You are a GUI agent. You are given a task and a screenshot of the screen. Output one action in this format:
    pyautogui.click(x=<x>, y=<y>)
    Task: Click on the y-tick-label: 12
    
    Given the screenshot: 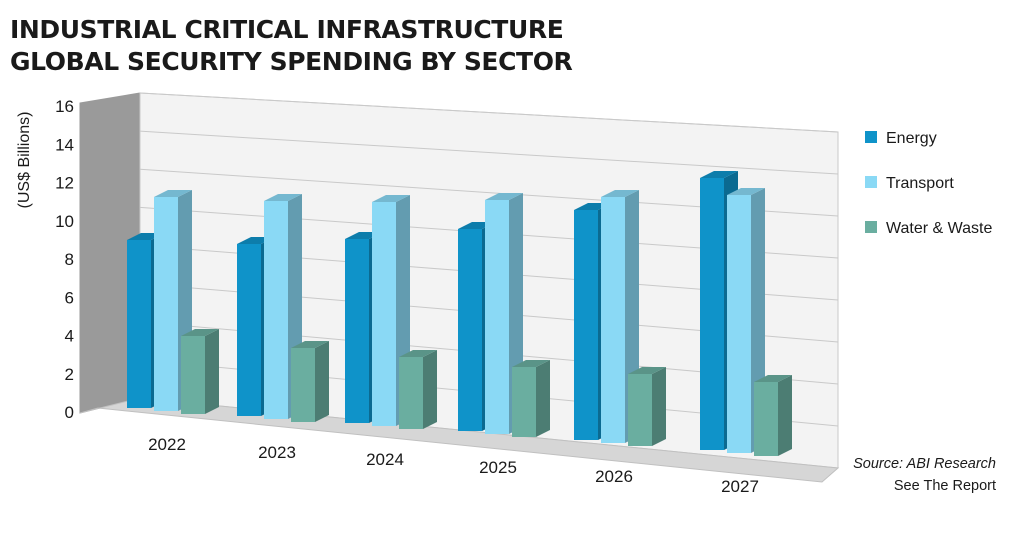 What is the action you would take?
    pyautogui.click(x=64, y=183)
    